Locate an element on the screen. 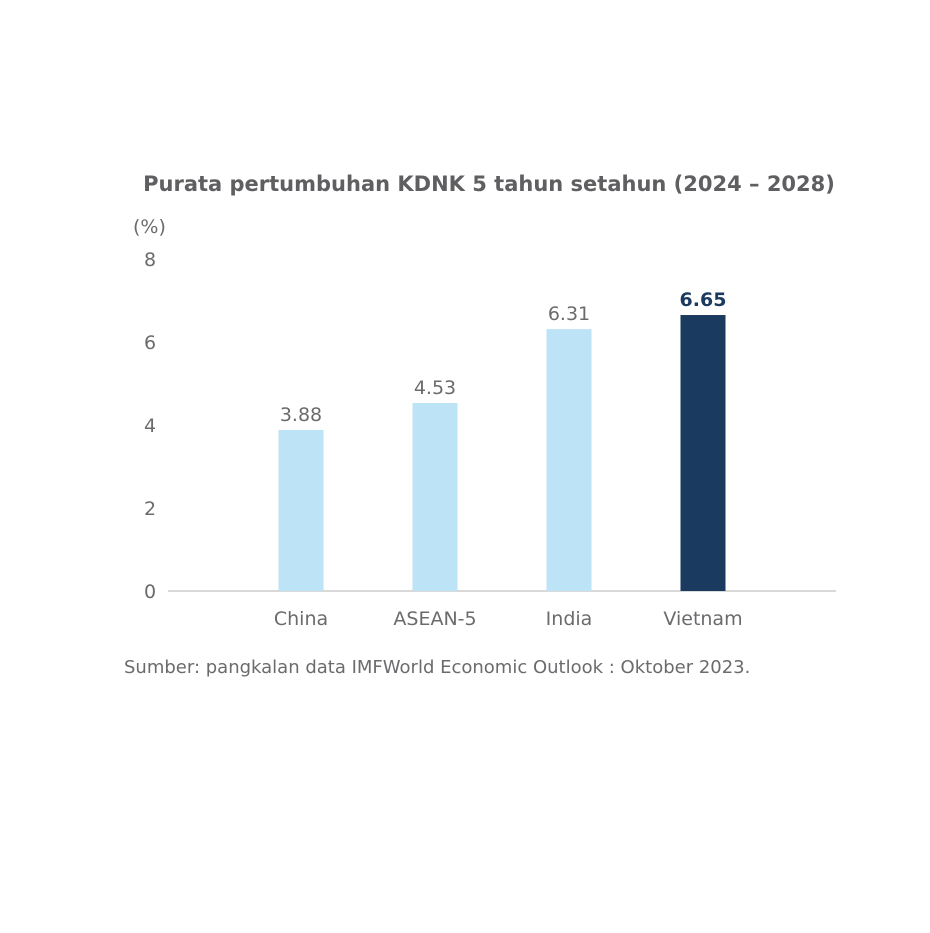 This screenshot has width=930, height=933. value-label: 4.53 is located at coordinates (435, 388).